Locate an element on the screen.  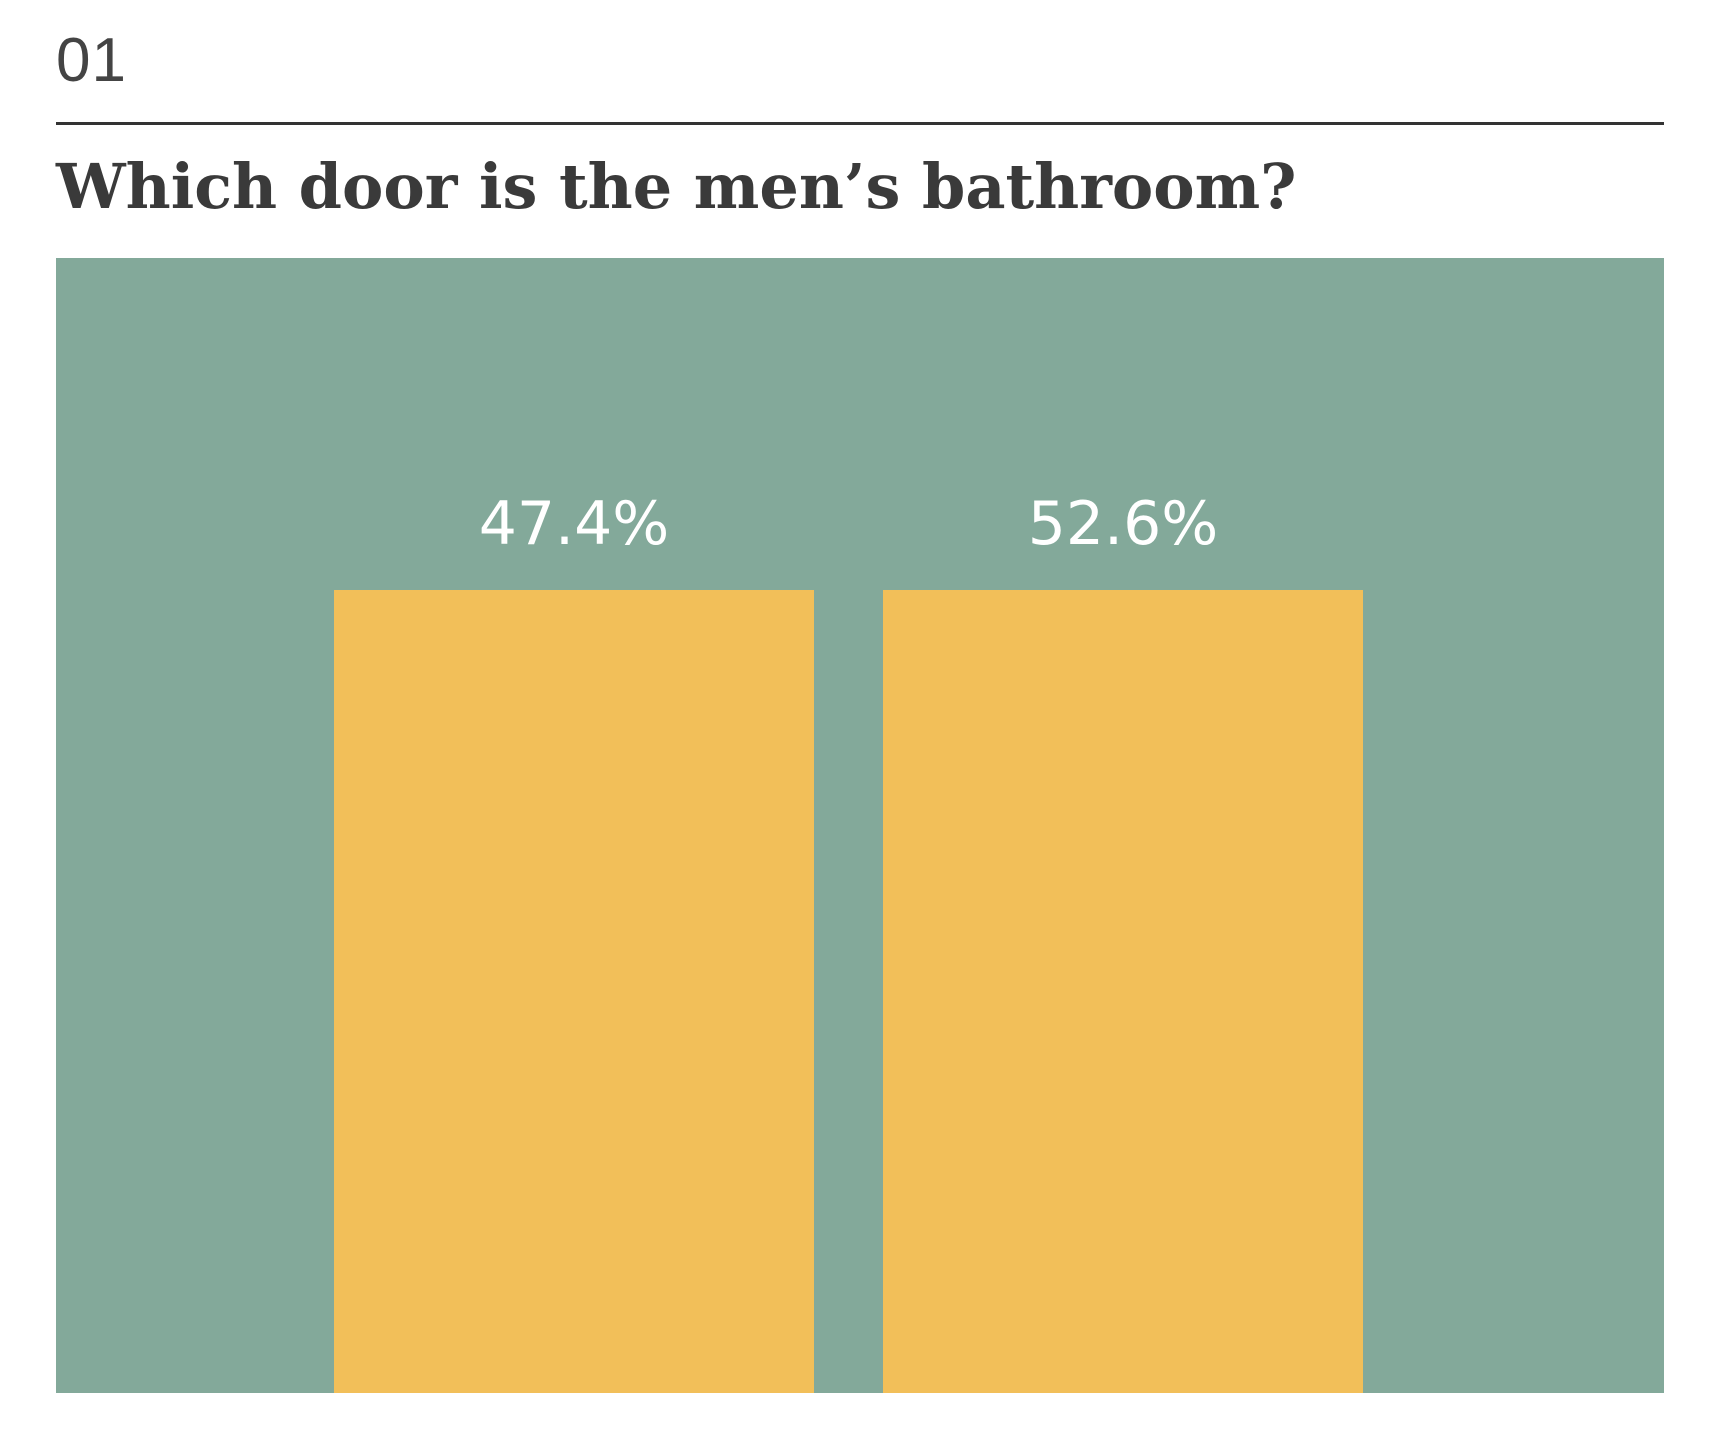
door-right-percent: 52.6% is located at coordinates (1123, 524).